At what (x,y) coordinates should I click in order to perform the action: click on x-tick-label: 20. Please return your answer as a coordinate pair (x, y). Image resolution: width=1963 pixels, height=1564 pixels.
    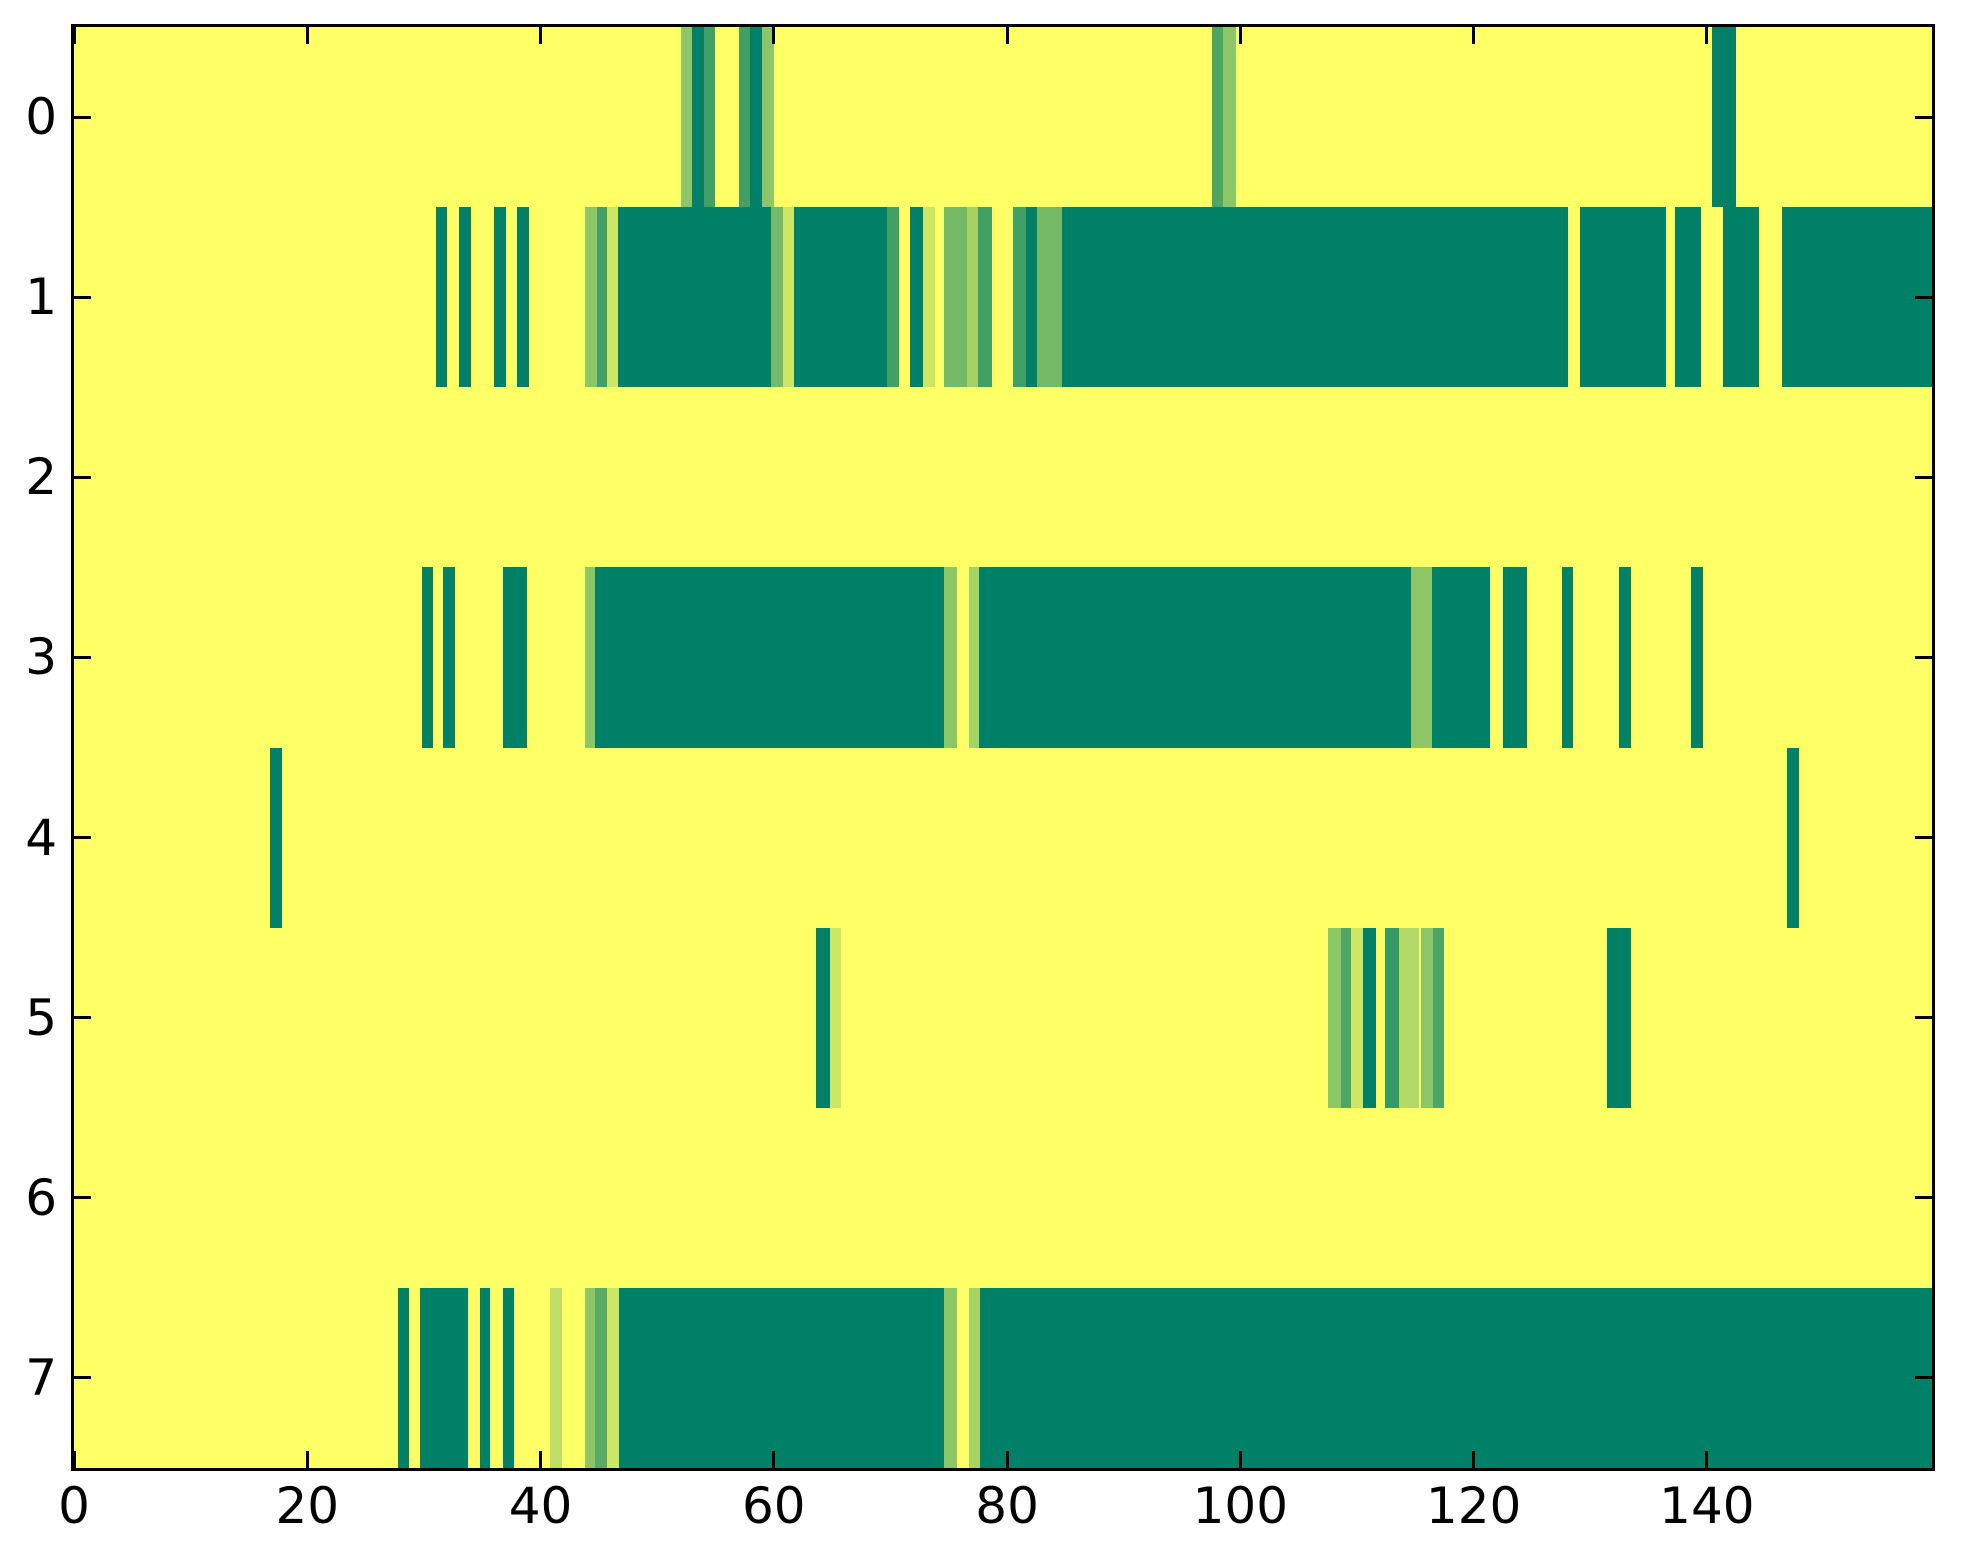
    Looking at the image, I should click on (307, 1506).